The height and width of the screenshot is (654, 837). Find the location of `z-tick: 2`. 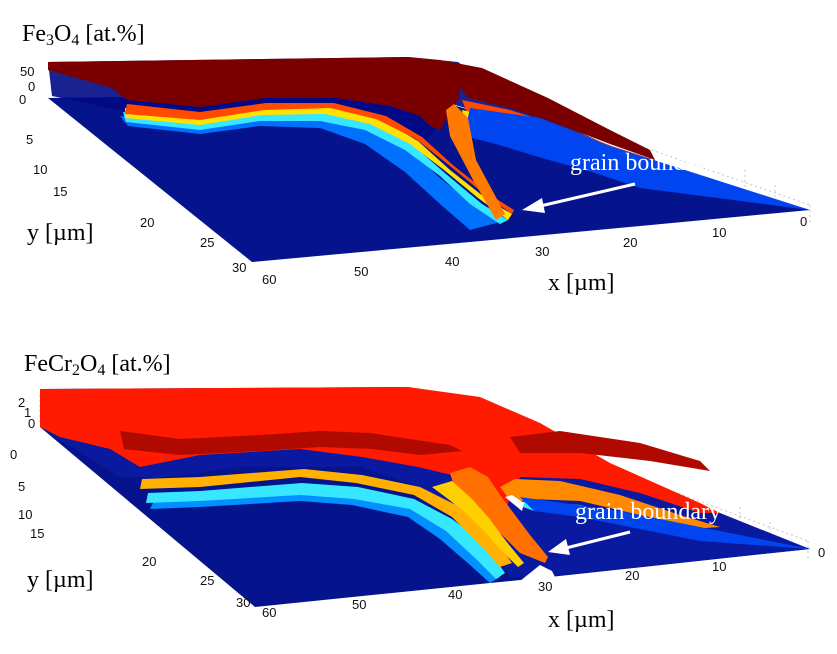

z-tick: 2 is located at coordinates (21, 402).